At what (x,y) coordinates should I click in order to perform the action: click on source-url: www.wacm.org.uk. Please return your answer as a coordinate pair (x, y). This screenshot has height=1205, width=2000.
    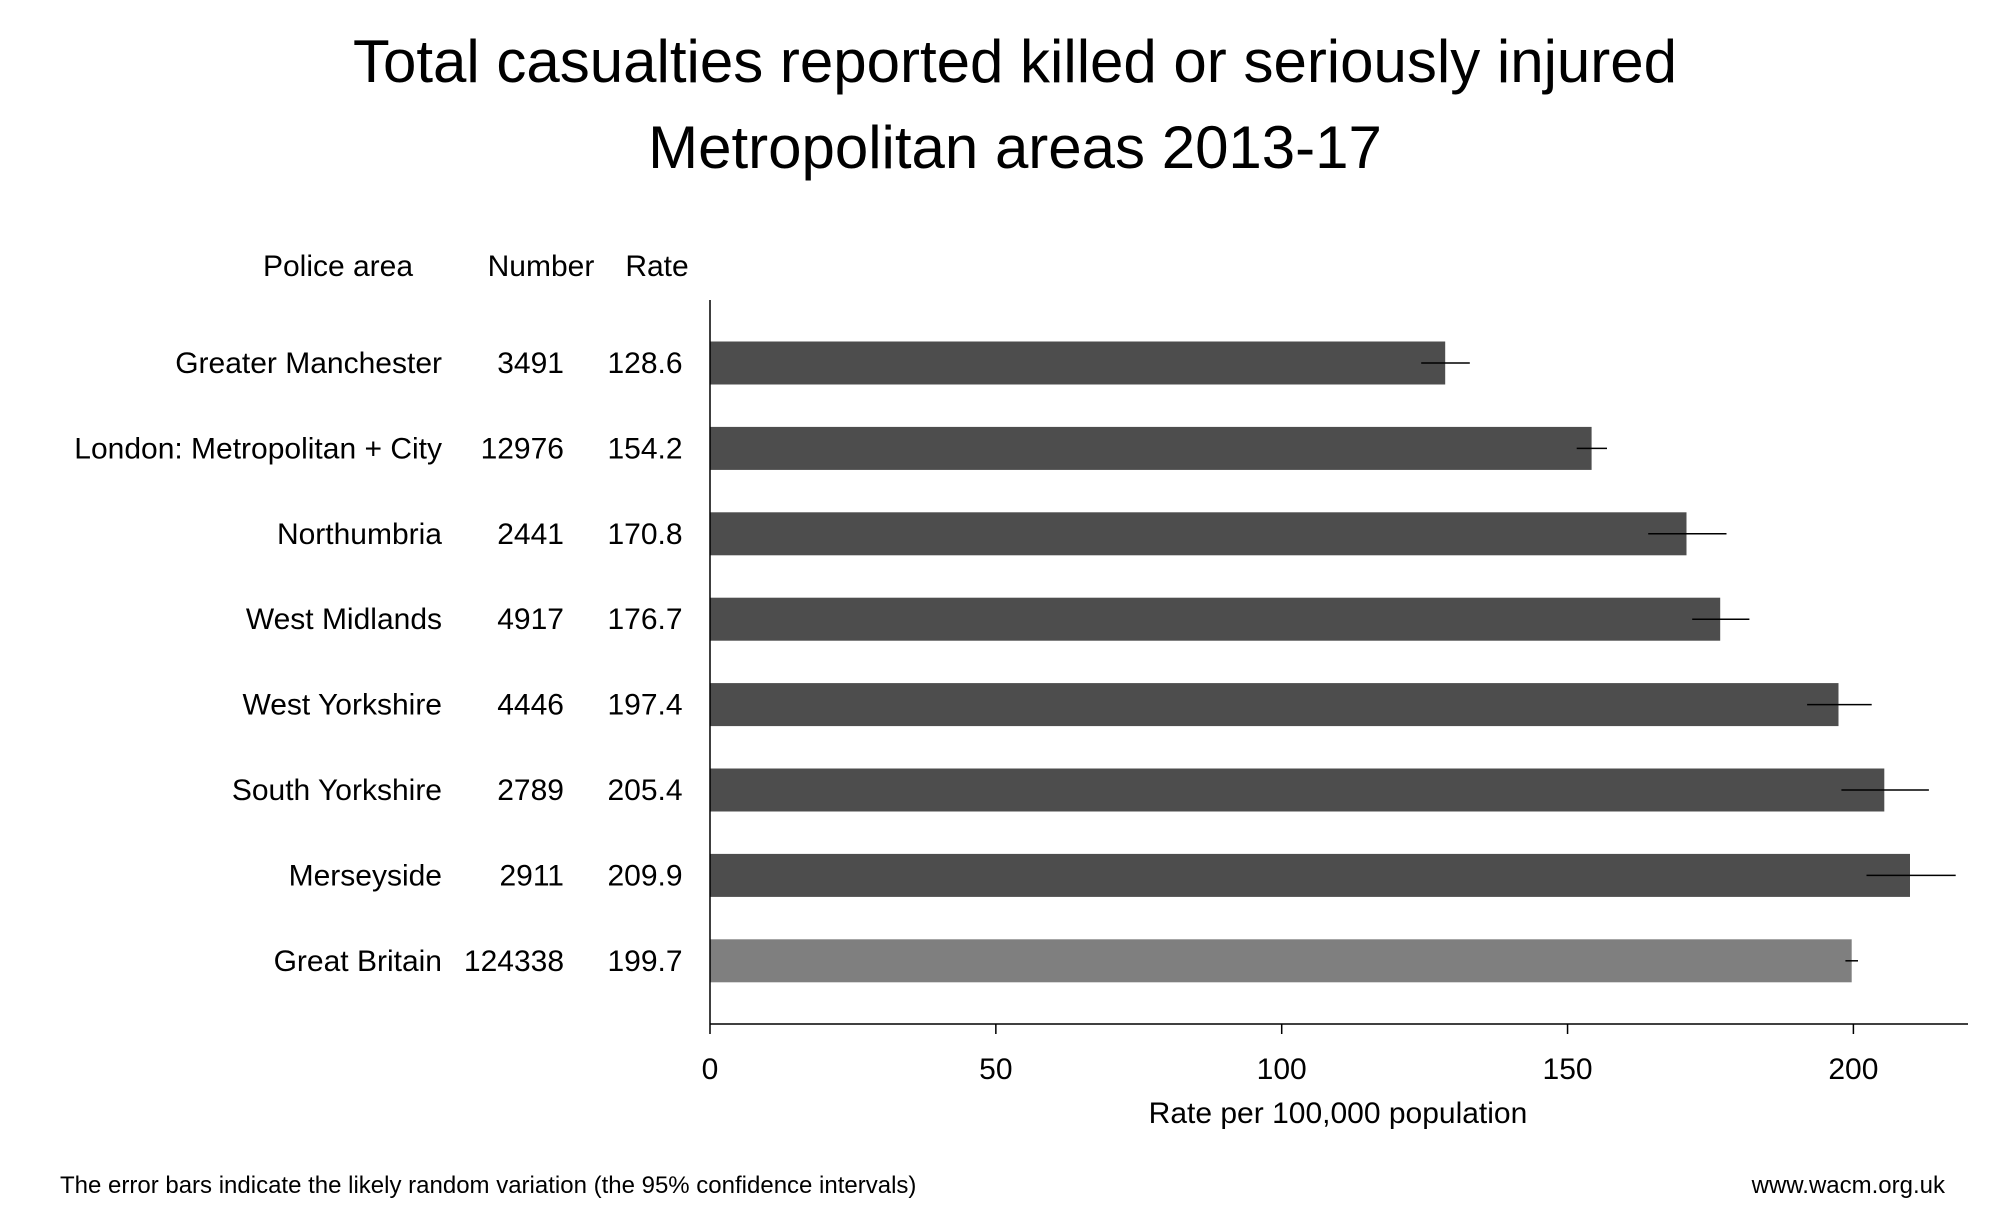
    Looking at the image, I should click on (1848, 1185).